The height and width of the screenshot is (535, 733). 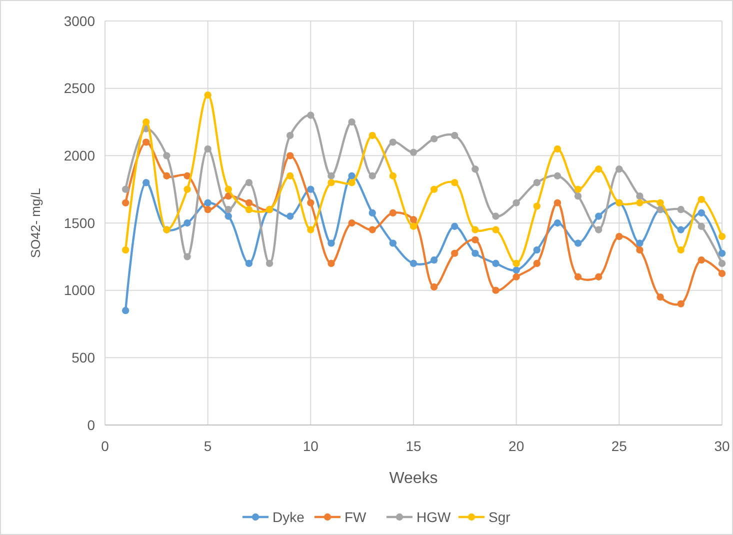 I want to click on x-tick-label: 25, so click(x=619, y=446).